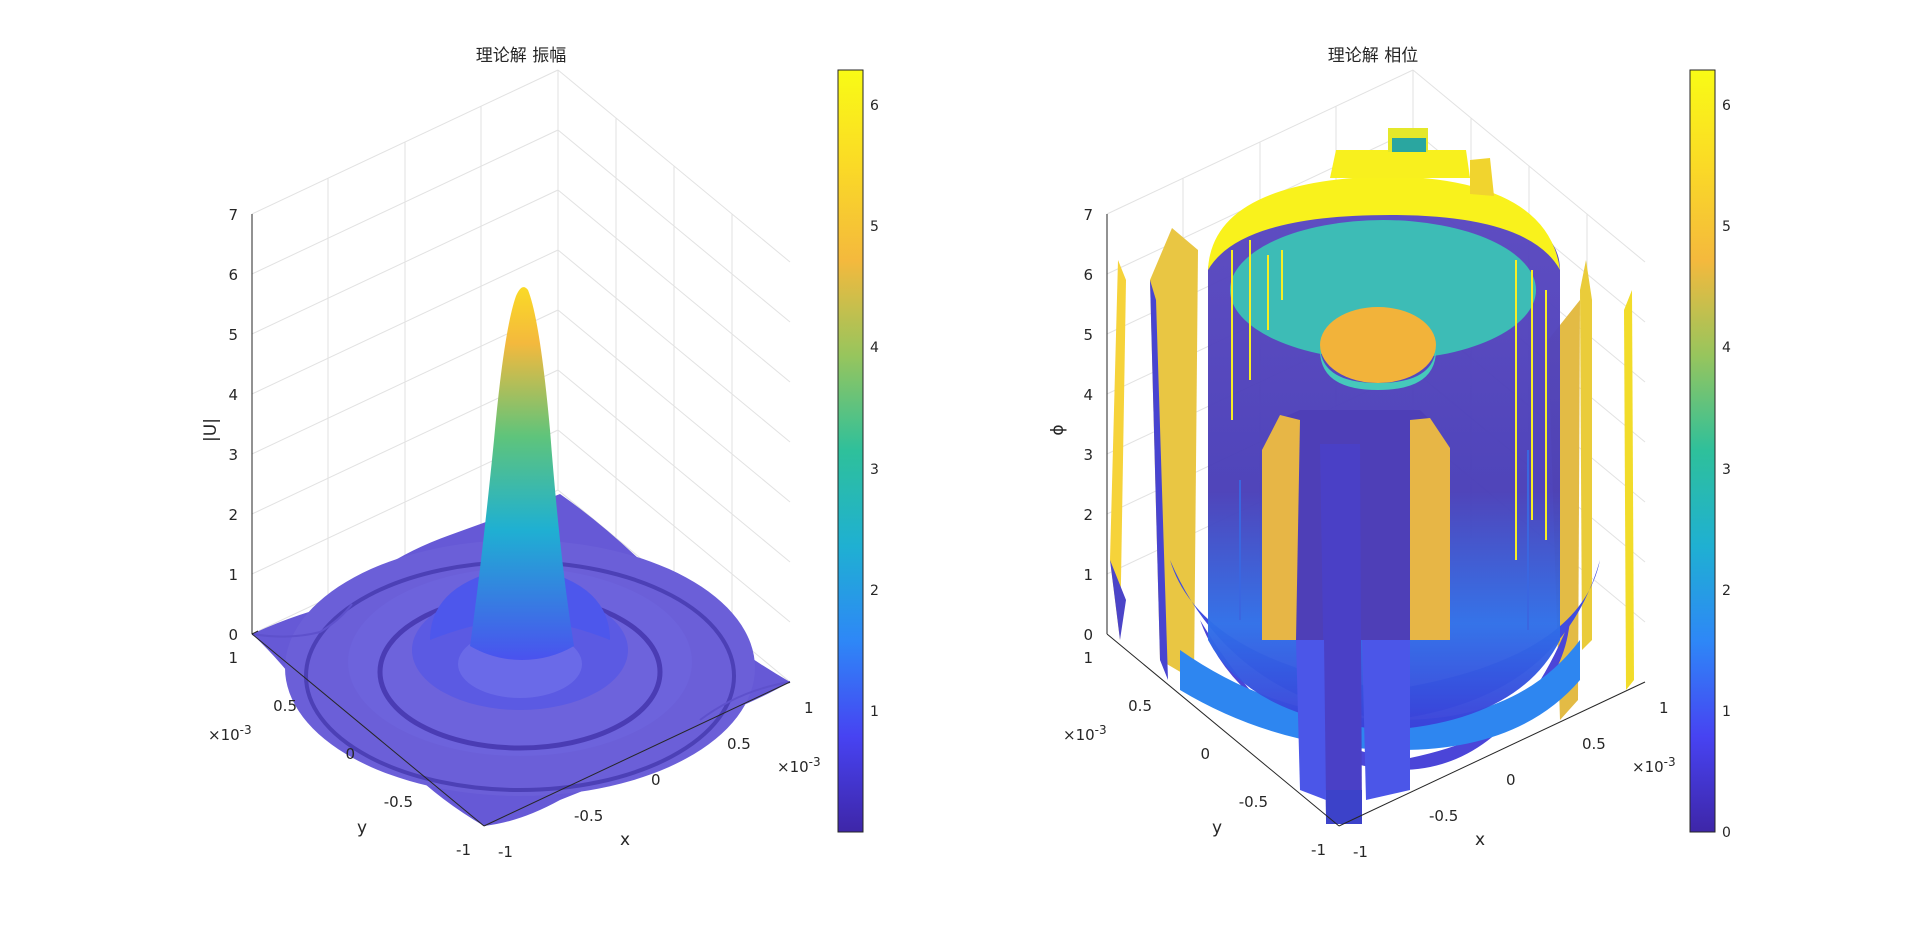 The width and height of the screenshot is (1920, 927). I want to click on amplitude-x-ticks: -1 -0.5 0 0.5 1, so click(656, 780).